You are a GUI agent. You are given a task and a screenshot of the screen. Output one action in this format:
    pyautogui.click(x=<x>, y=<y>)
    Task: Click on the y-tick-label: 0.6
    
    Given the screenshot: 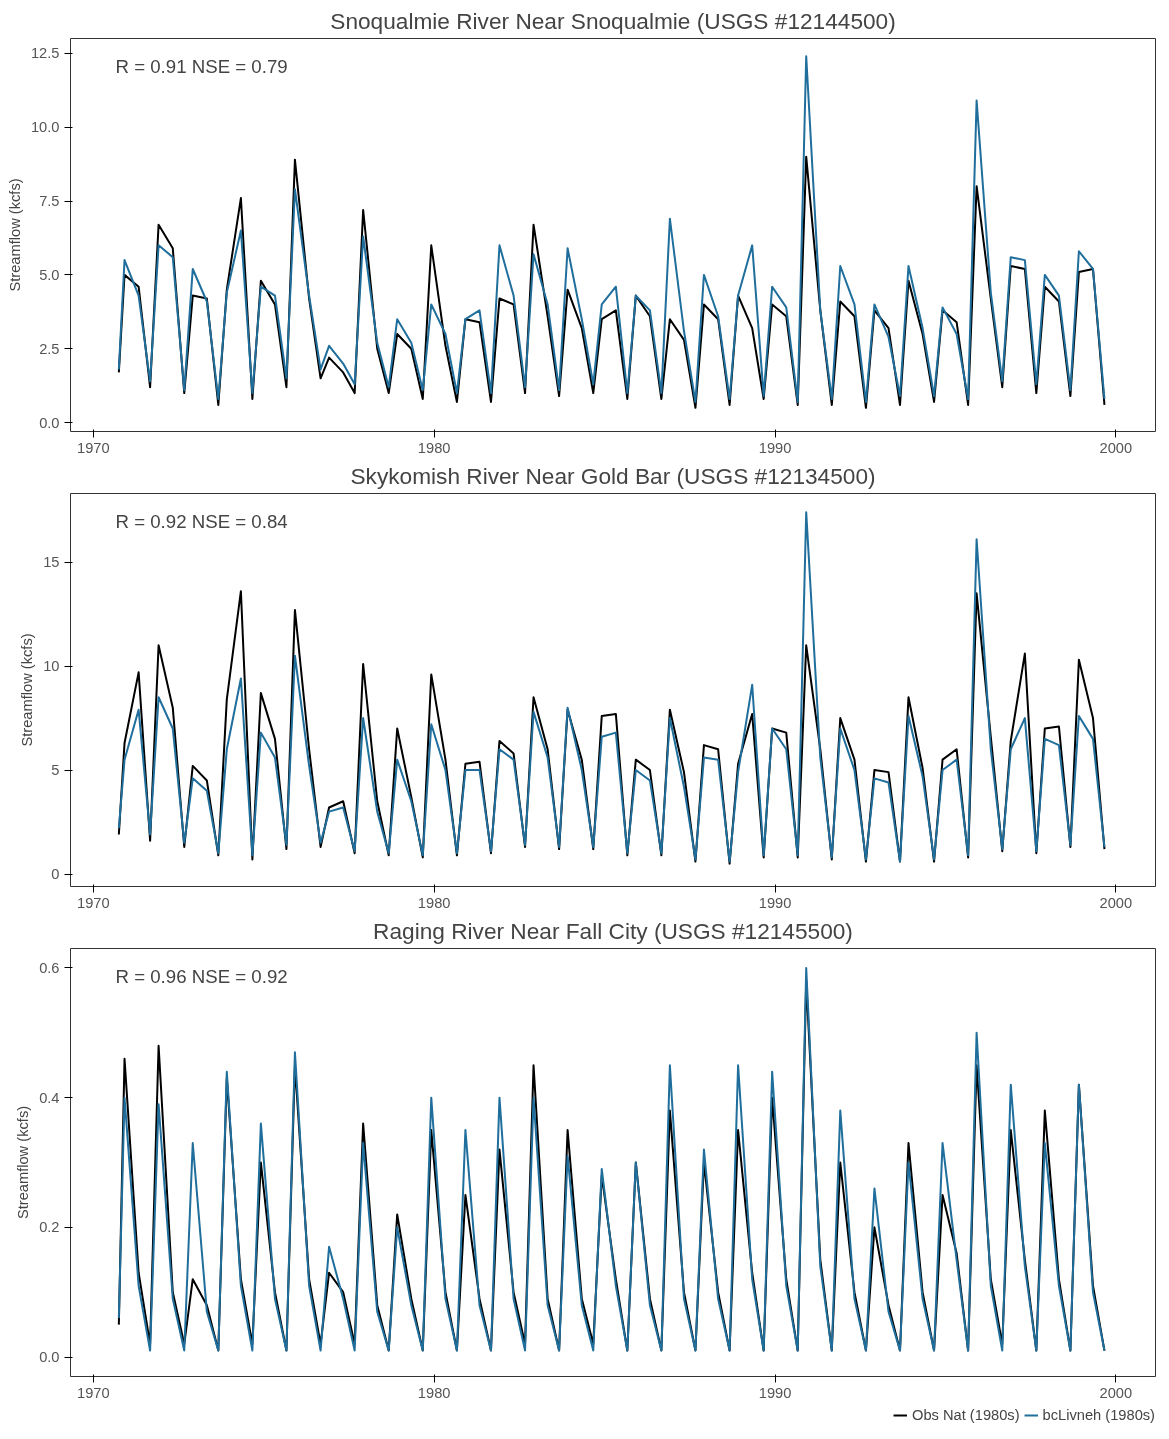 What is the action you would take?
    pyautogui.click(x=49, y=967)
    